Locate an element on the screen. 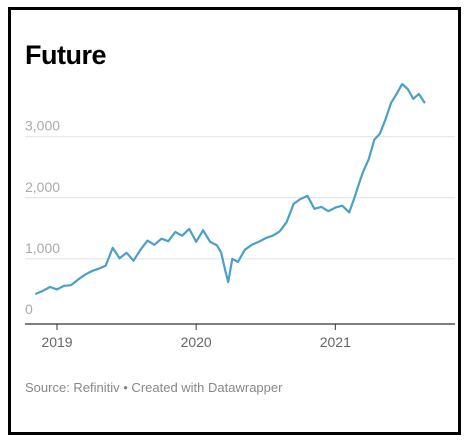  y-tick-label: 2,000 is located at coordinates (42, 187).